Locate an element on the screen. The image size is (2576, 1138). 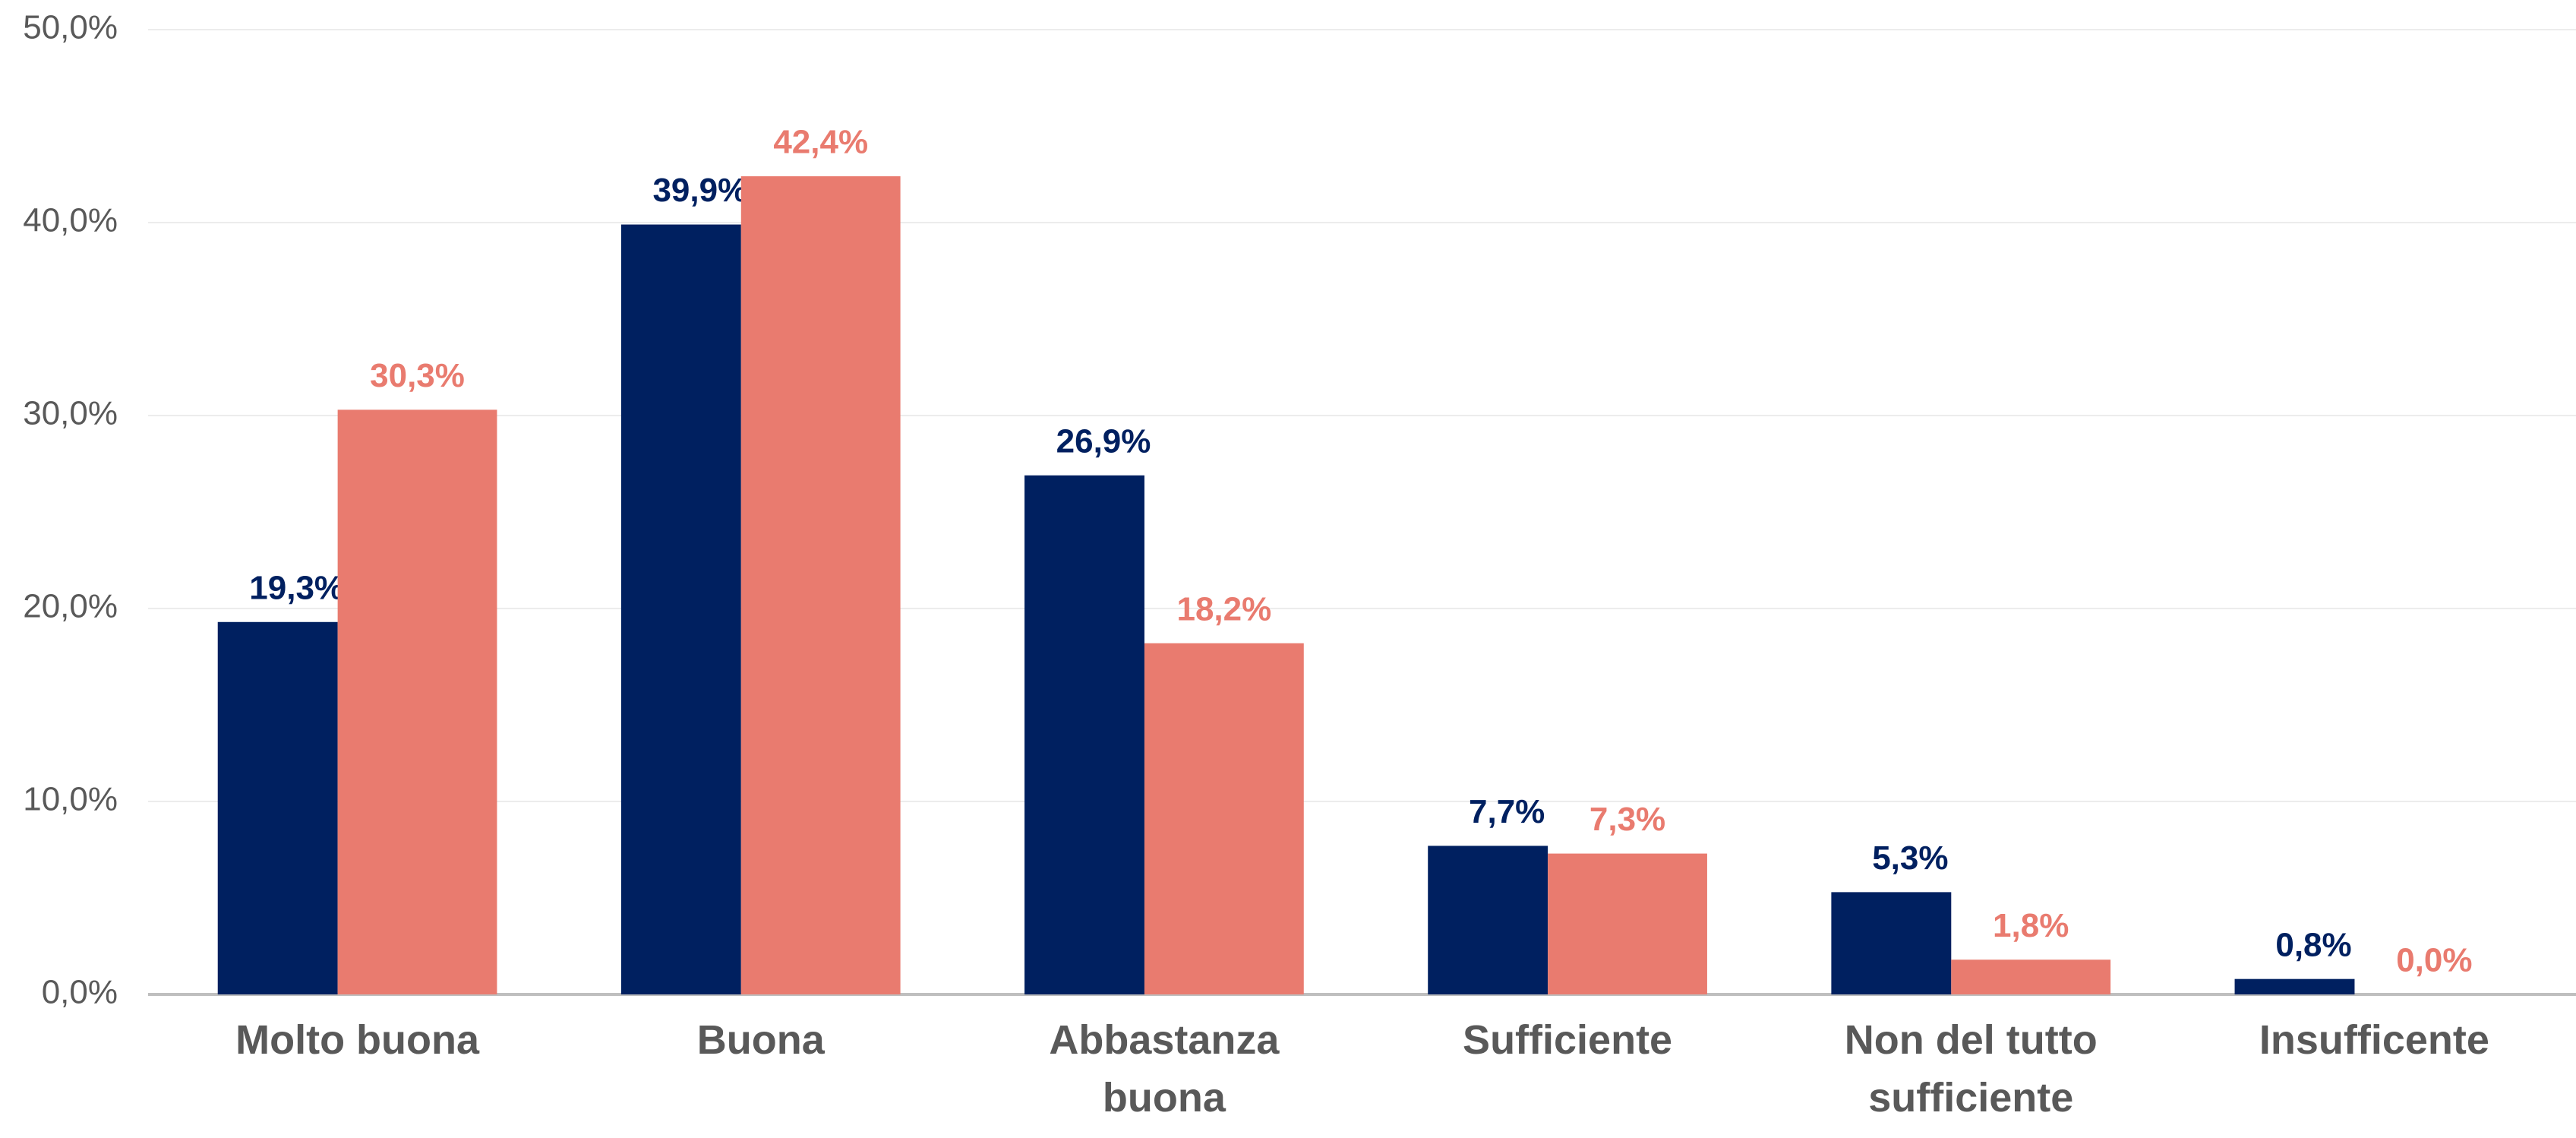
y-tick-label: 10,0% is located at coordinates (70, 799).